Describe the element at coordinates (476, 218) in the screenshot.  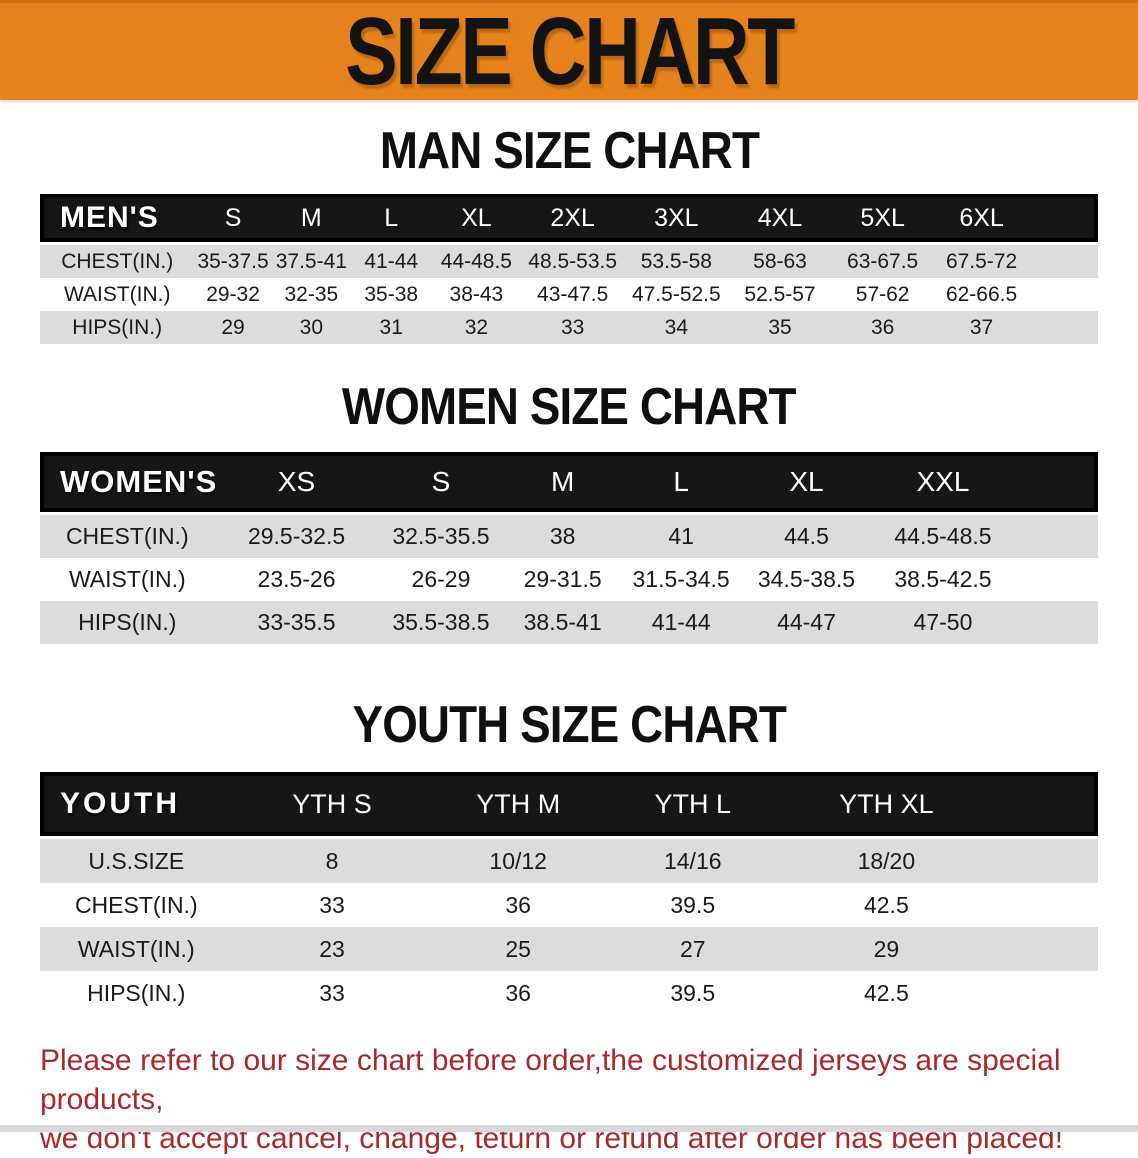
I see `men-size-column: XL` at that location.